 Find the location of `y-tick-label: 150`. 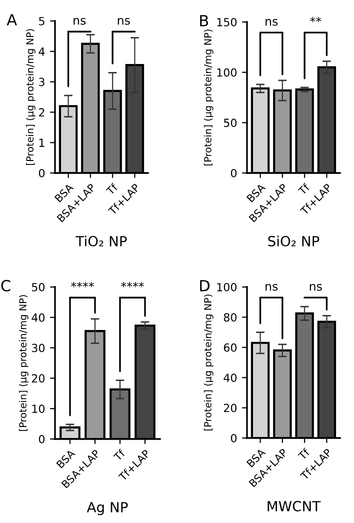

y-tick-label: 150 is located at coordinates (227, 22).